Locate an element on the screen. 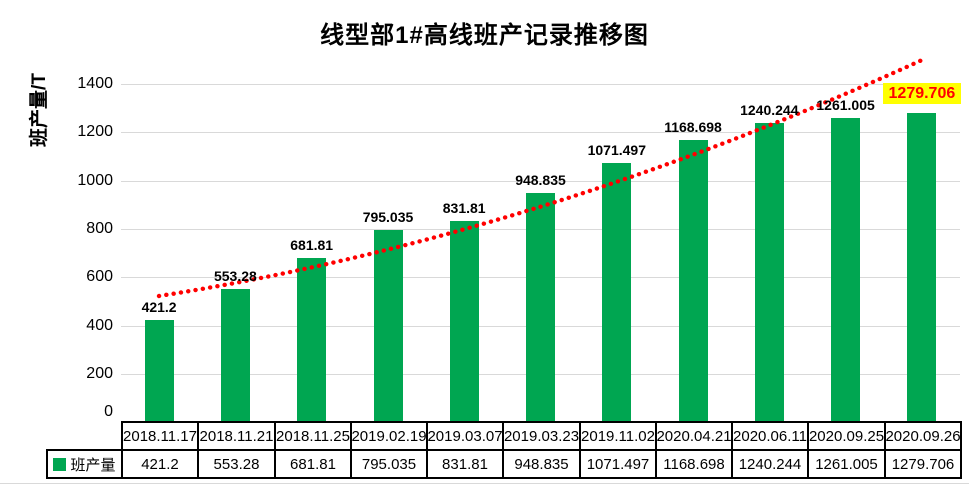 The width and height of the screenshot is (969, 488). data-label-text: 1168.698 is located at coordinates (693, 127).